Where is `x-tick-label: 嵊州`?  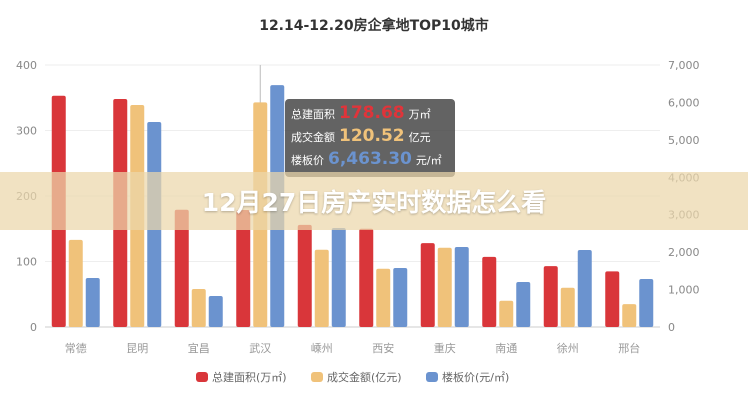 x-tick-label: 嵊州 is located at coordinates (322, 348).